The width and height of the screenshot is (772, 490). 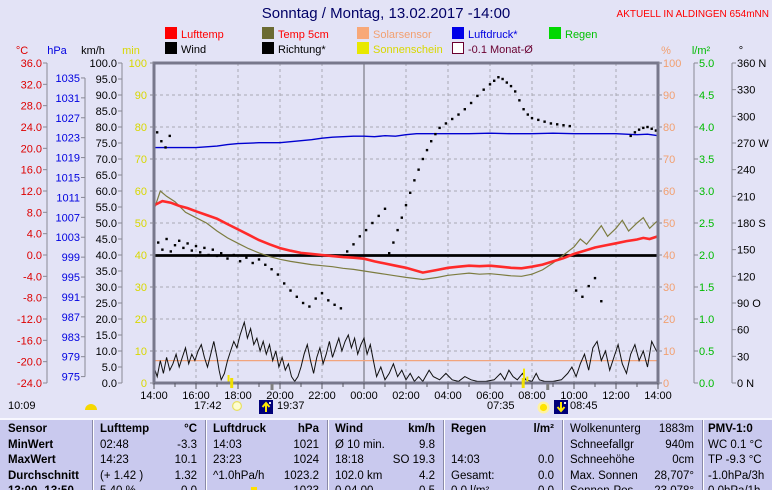 I want to click on svg-text: 979, so click(x=71, y=358).